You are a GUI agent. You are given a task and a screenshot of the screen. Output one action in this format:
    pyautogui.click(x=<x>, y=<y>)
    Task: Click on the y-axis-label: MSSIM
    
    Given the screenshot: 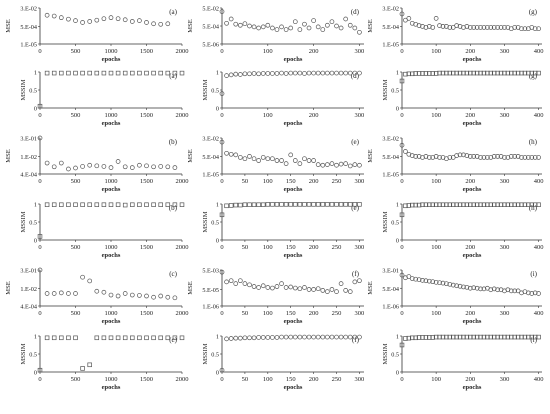 What is the action you would take?
    pyautogui.click(x=23, y=353)
    